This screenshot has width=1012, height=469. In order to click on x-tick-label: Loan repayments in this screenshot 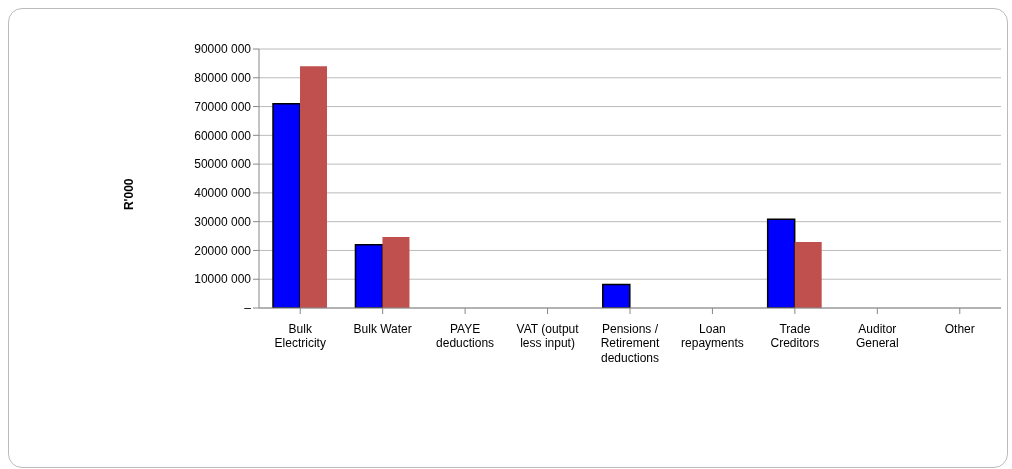, I will do `click(712, 336)`.